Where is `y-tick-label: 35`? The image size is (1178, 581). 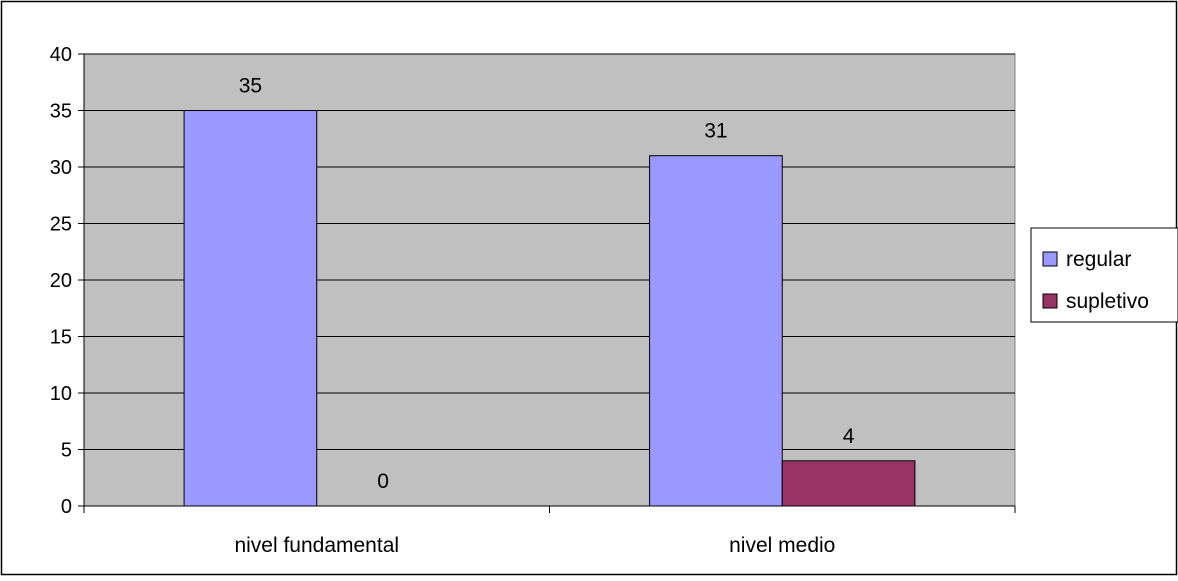 y-tick-label: 35 is located at coordinates (61, 112).